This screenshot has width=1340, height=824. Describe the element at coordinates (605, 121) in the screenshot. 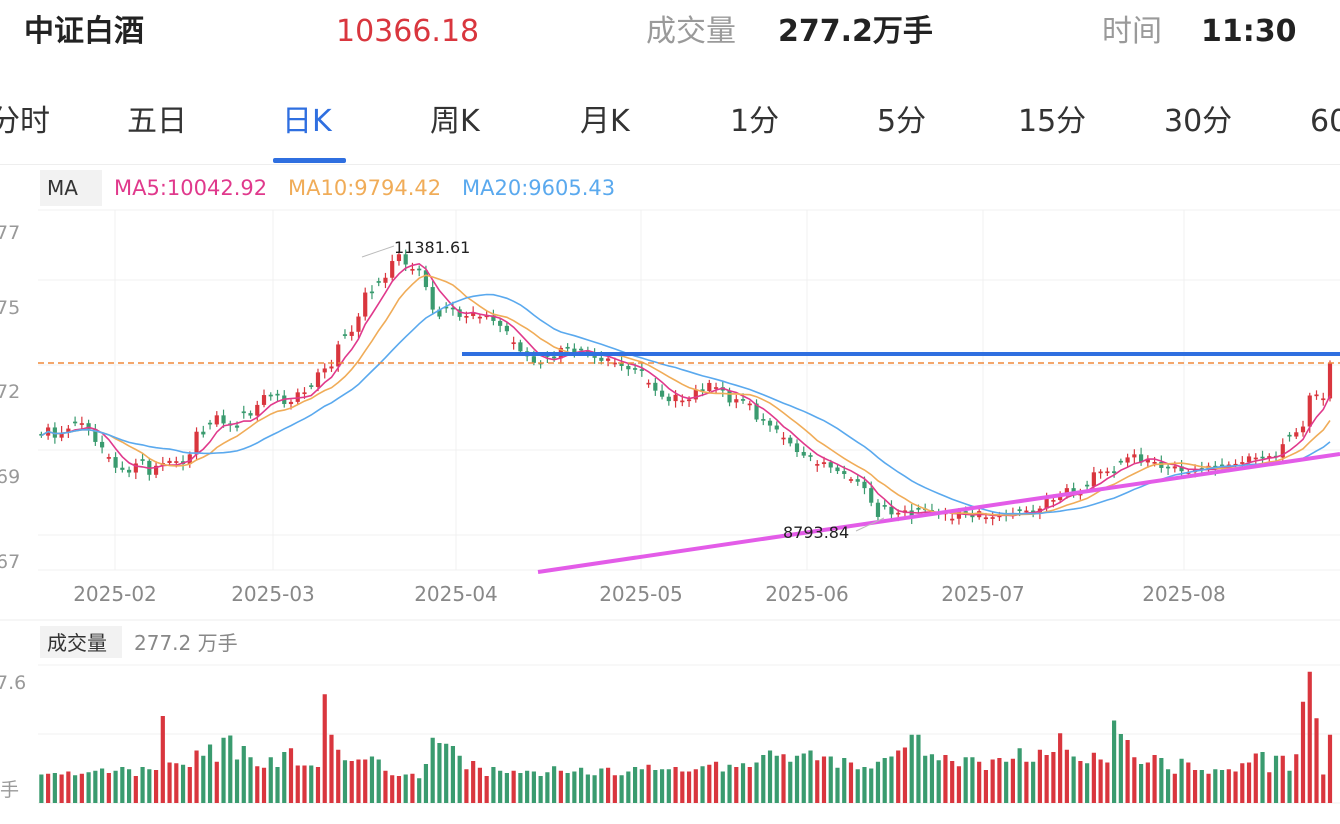

I see `tab-monthly-k: 月K` at that location.